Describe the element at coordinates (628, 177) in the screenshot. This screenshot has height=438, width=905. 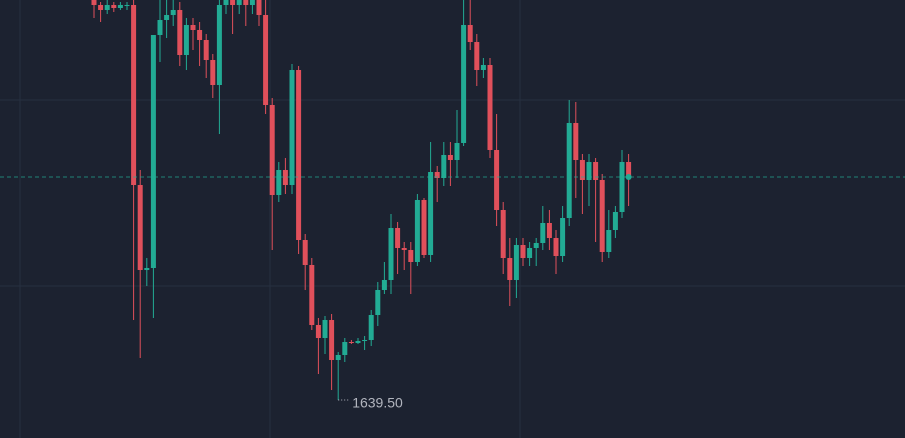
I see `last-price-dot` at that location.